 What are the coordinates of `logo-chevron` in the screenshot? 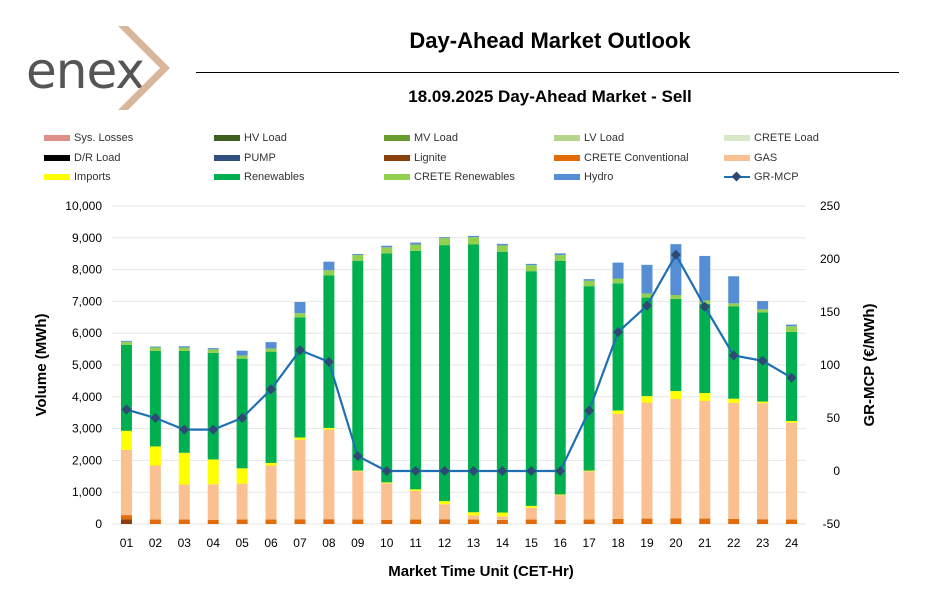 It's located at (144, 68).